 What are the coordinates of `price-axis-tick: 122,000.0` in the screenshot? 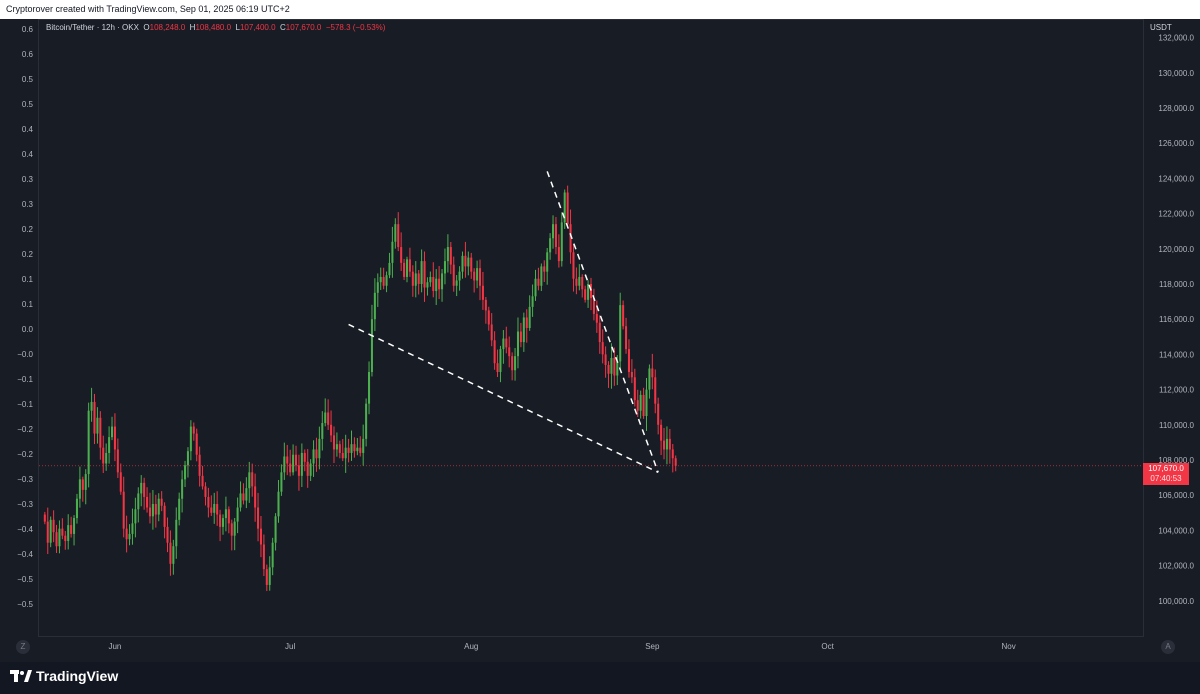 It's located at (1176, 214).